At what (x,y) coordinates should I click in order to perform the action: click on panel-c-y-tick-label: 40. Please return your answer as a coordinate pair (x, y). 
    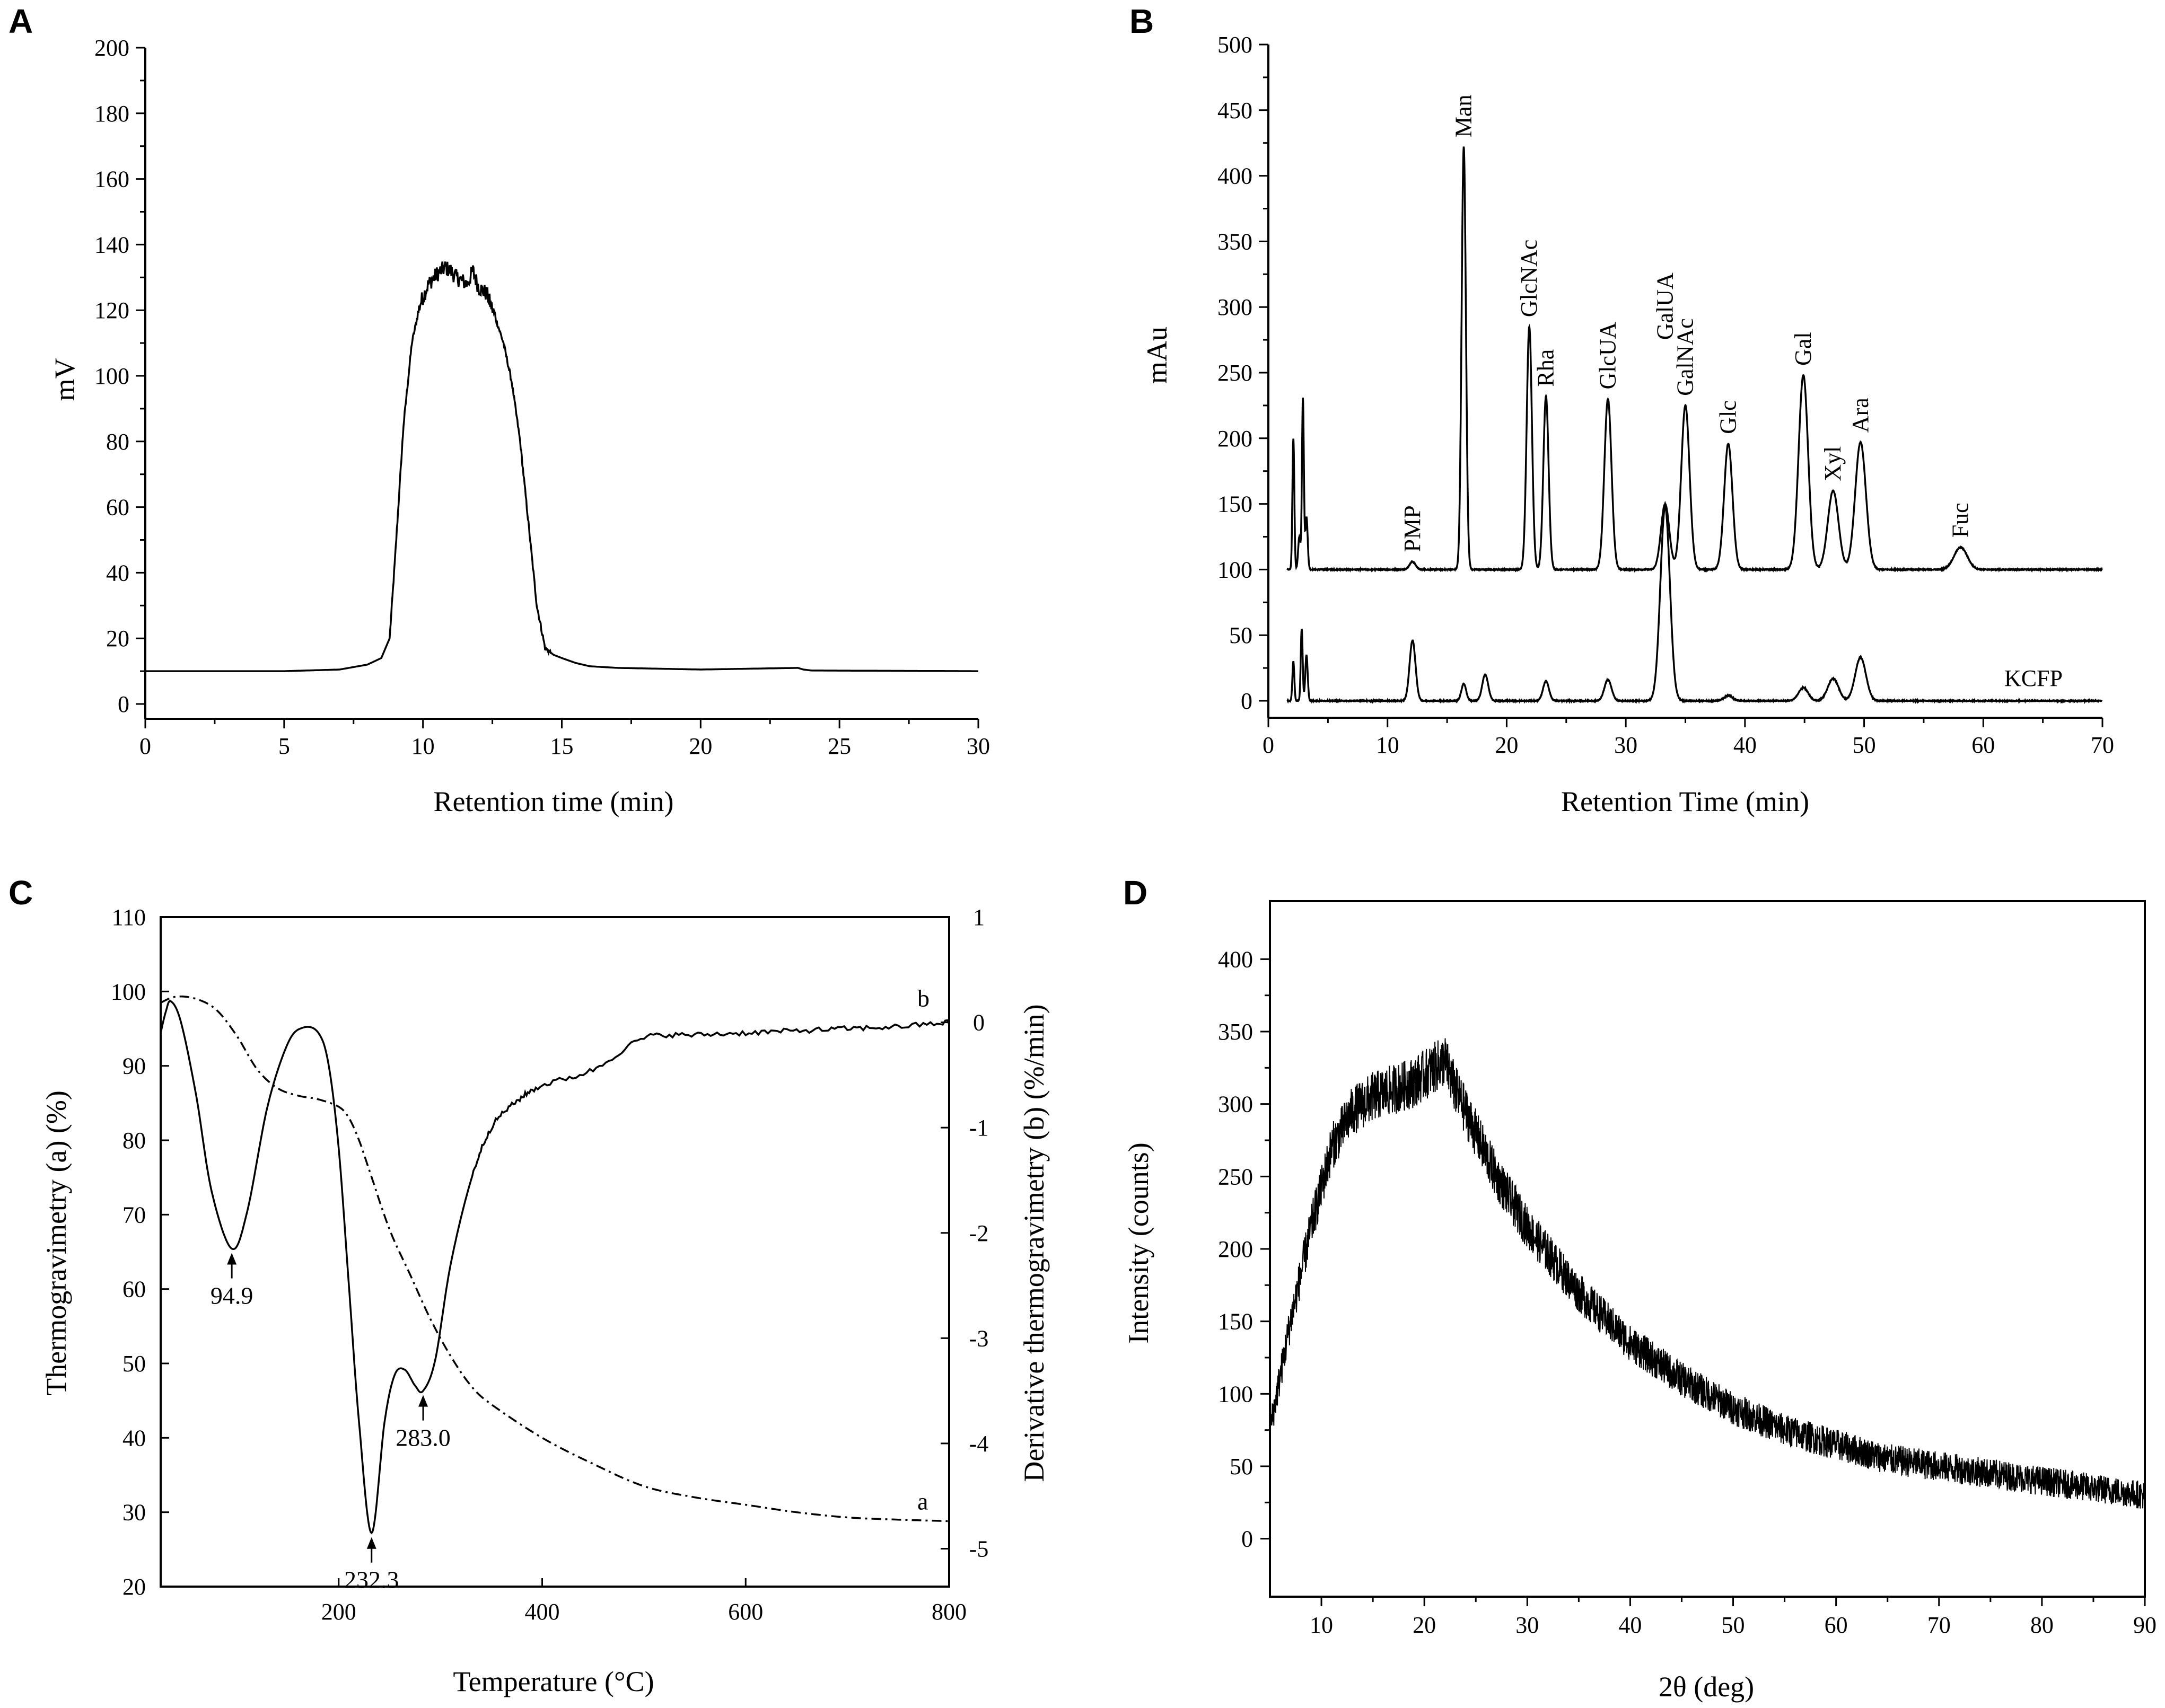
    Looking at the image, I should click on (134, 1438).